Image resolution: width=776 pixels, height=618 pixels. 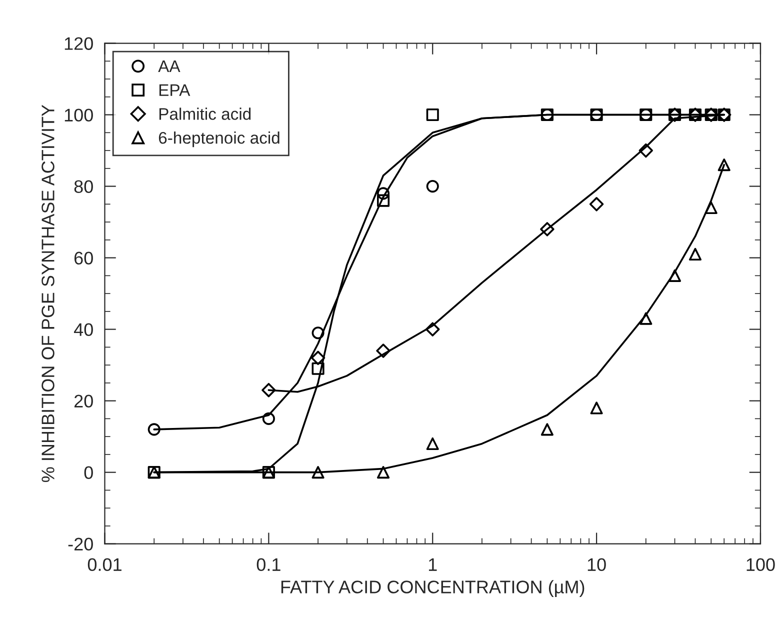 What do you see at coordinates (760, 564) in the screenshot?
I see `x-tick-label: 100` at bounding box center [760, 564].